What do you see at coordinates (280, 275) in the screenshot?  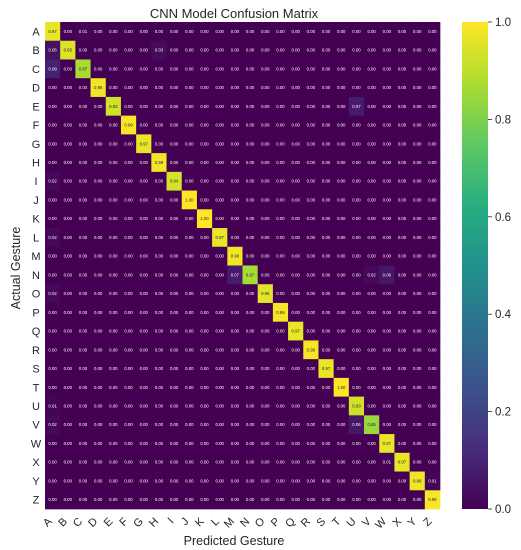 I see `heatmap-cell-N-P` at bounding box center [280, 275].